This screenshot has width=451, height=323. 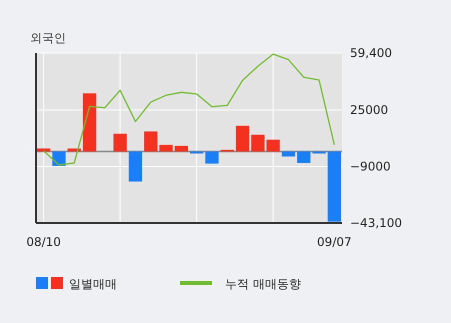 What do you see at coordinates (334, 242) in the screenshot?
I see `x-tick-label: 09/07` at bounding box center [334, 242].